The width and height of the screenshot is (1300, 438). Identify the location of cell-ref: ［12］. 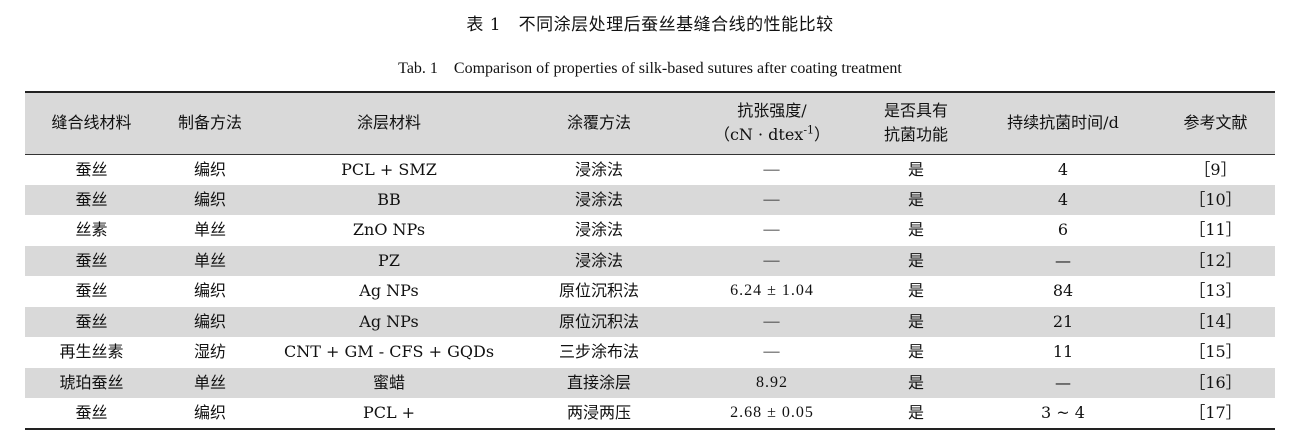
(1215, 260).